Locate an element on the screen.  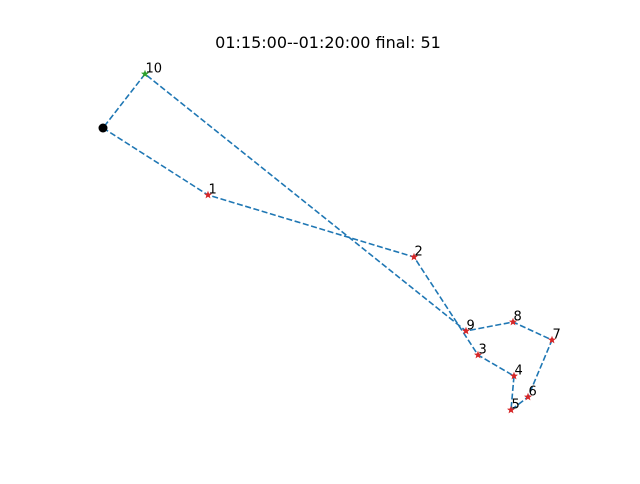
stop-label-3: 3 is located at coordinates (483, 350).